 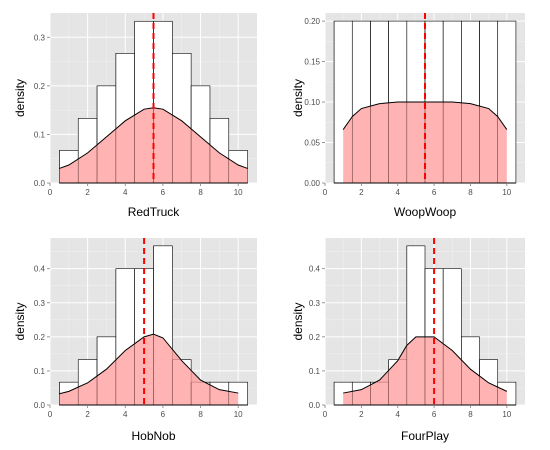 I want to click on x-axis-title: RedTruck, so click(x=154, y=212).